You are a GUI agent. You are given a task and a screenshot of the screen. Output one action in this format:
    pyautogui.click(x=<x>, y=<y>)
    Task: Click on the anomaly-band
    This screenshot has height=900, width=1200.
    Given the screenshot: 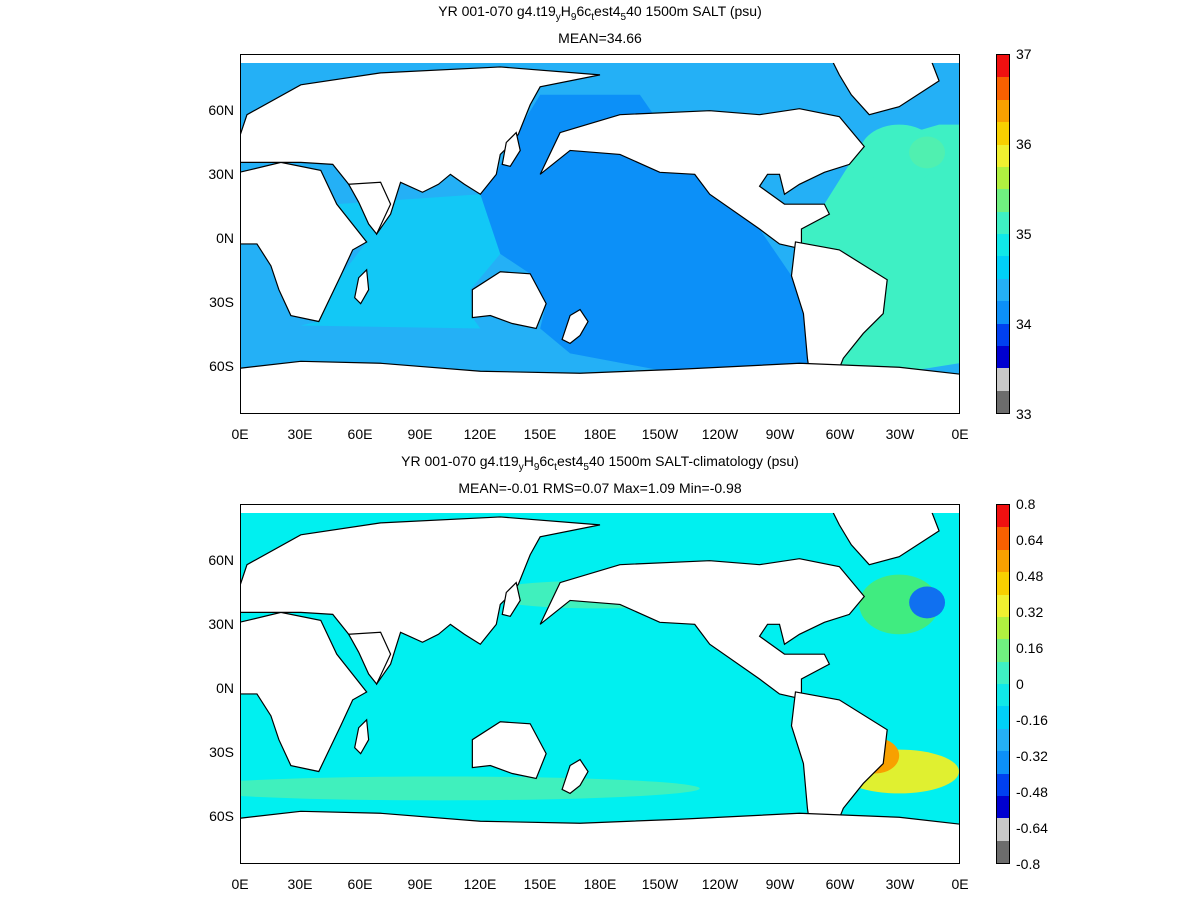 What is the action you would take?
    pyautogui.click(x=470, y=788)
    